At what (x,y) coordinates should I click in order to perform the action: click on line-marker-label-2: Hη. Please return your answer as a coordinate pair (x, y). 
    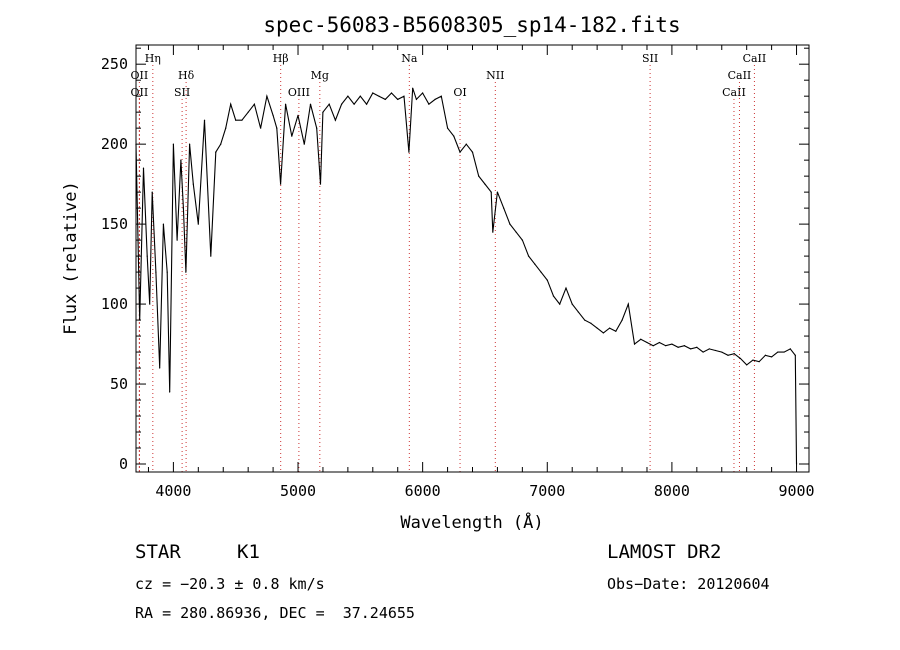
    Looking at the image, I should click on (153, 58).